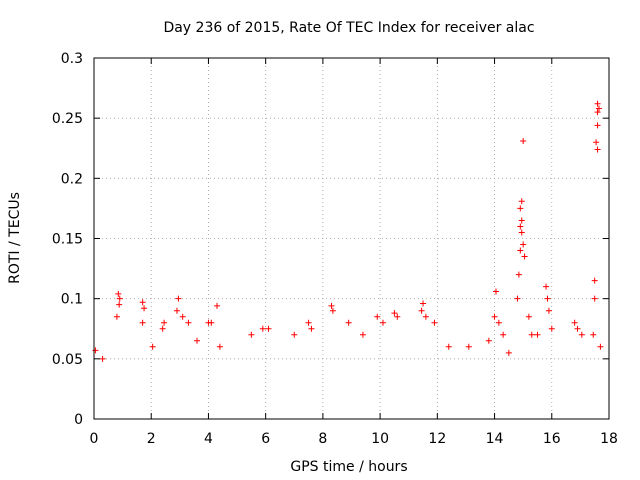  I want to click on x-tick-label: 18, so click(609, 439).